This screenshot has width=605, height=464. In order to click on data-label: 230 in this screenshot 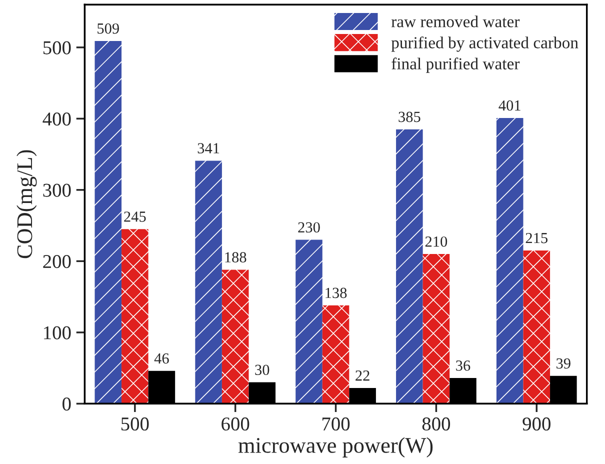, I will do `click(309, 227)`.